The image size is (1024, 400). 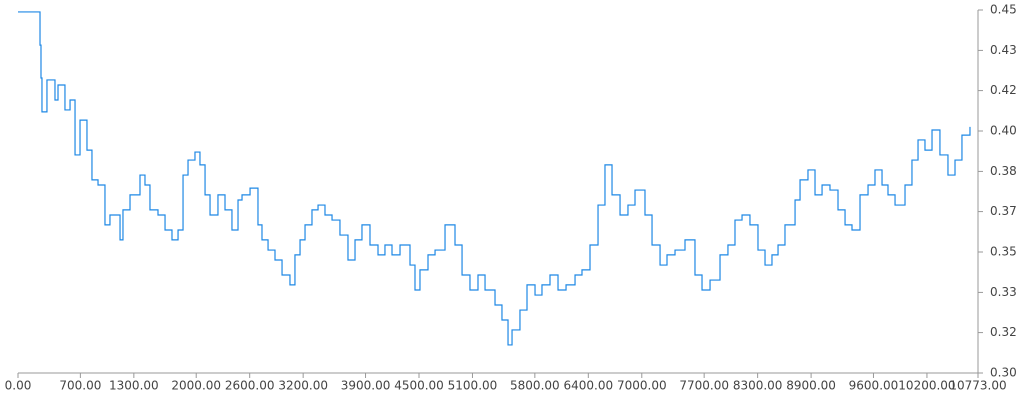 I want to click on y-tick-label: 0.30, so click(x=1003, y=373).